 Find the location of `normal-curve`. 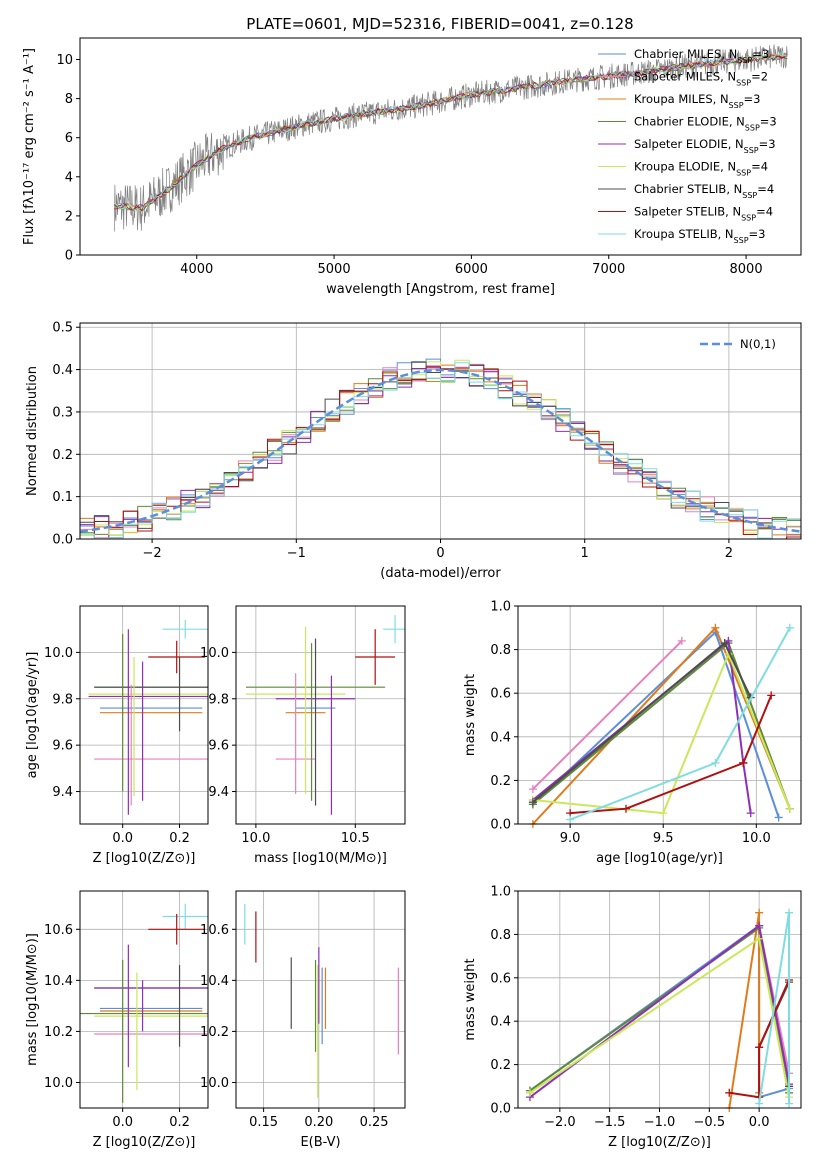

normal-curve is located at coordinates (440, 450).